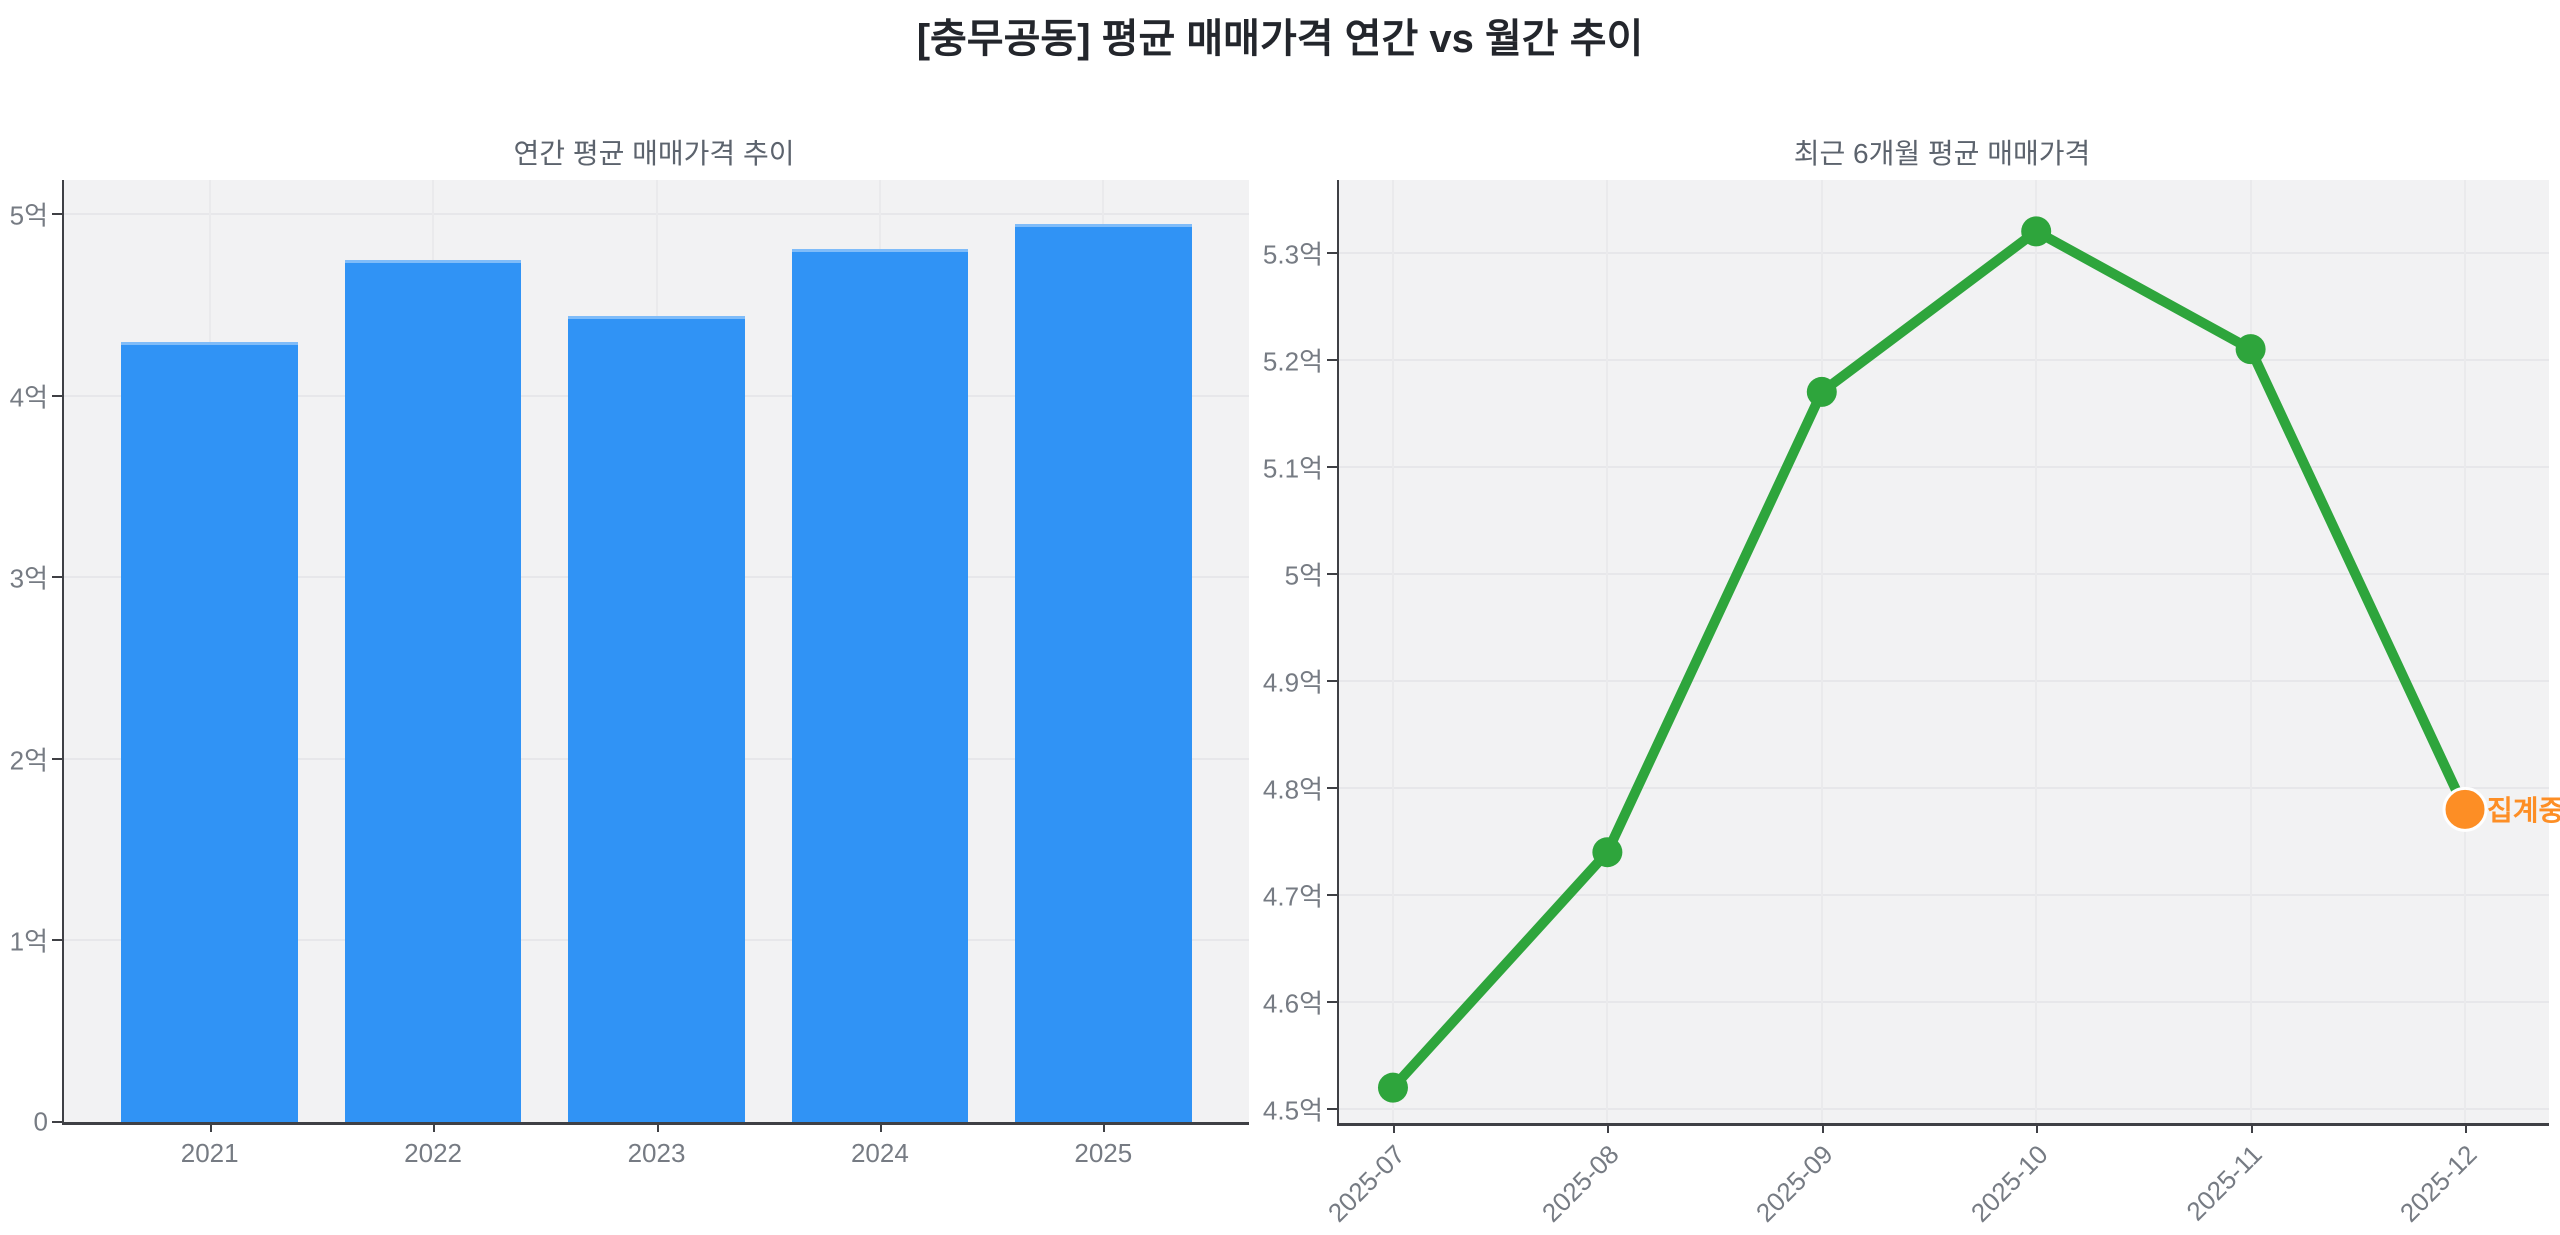 This screenshot has width=2560, height=1235. Describe the element at coordinates (209, 731) in the screenshot. I see `bar-2021` at that location.